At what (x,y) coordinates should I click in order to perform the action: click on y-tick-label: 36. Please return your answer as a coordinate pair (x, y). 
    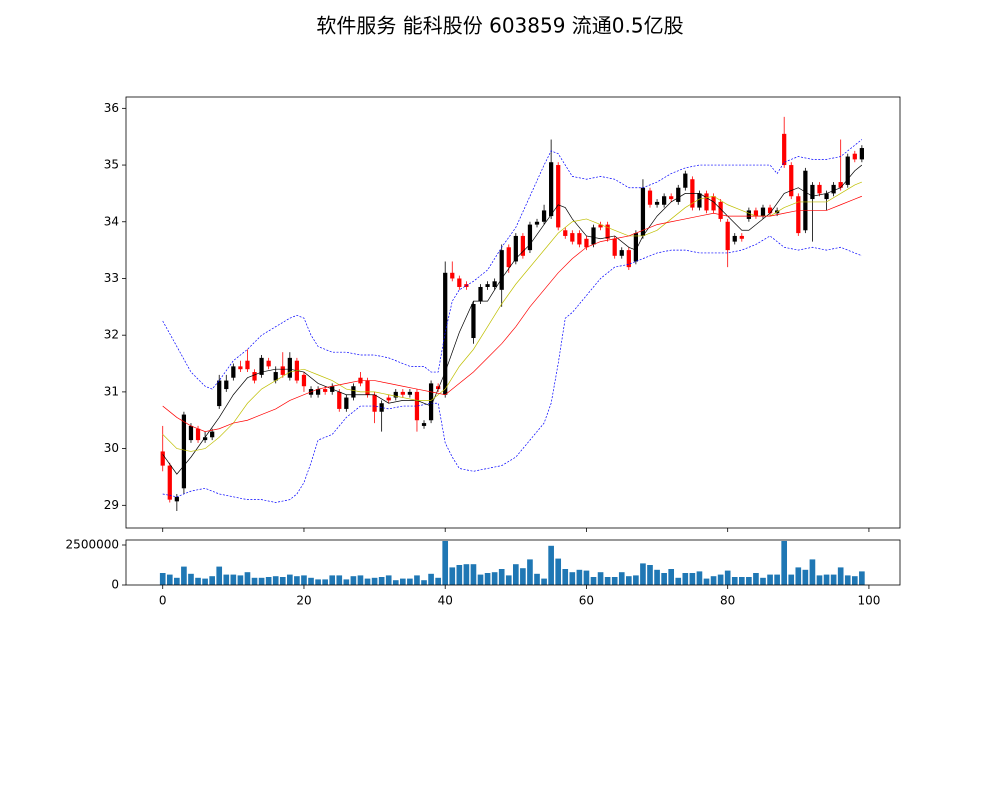
    Looking at the image, I should click on (111, 108).